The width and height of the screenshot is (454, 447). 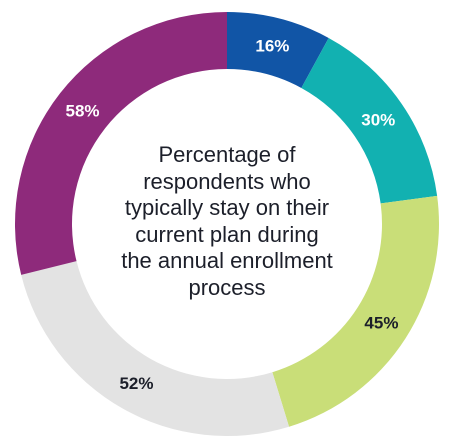 What do you see at coordinates (227, 181) in the screenshot?
I see `chart-title-line-2: respondents who` at bounding box center [227, 181].